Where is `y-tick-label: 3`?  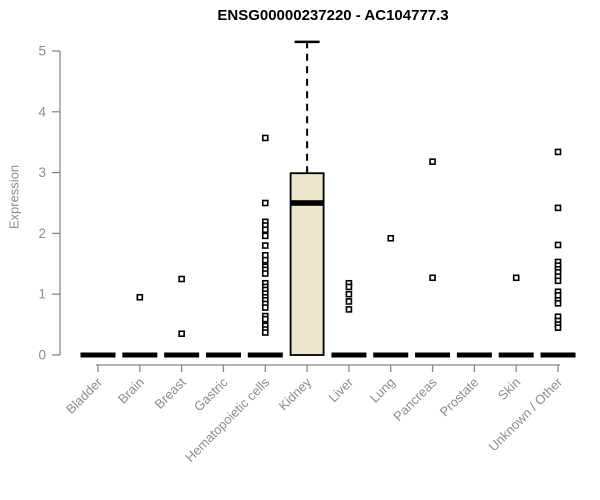 y-tick-label: 3 is located at coordinates (42, 172).